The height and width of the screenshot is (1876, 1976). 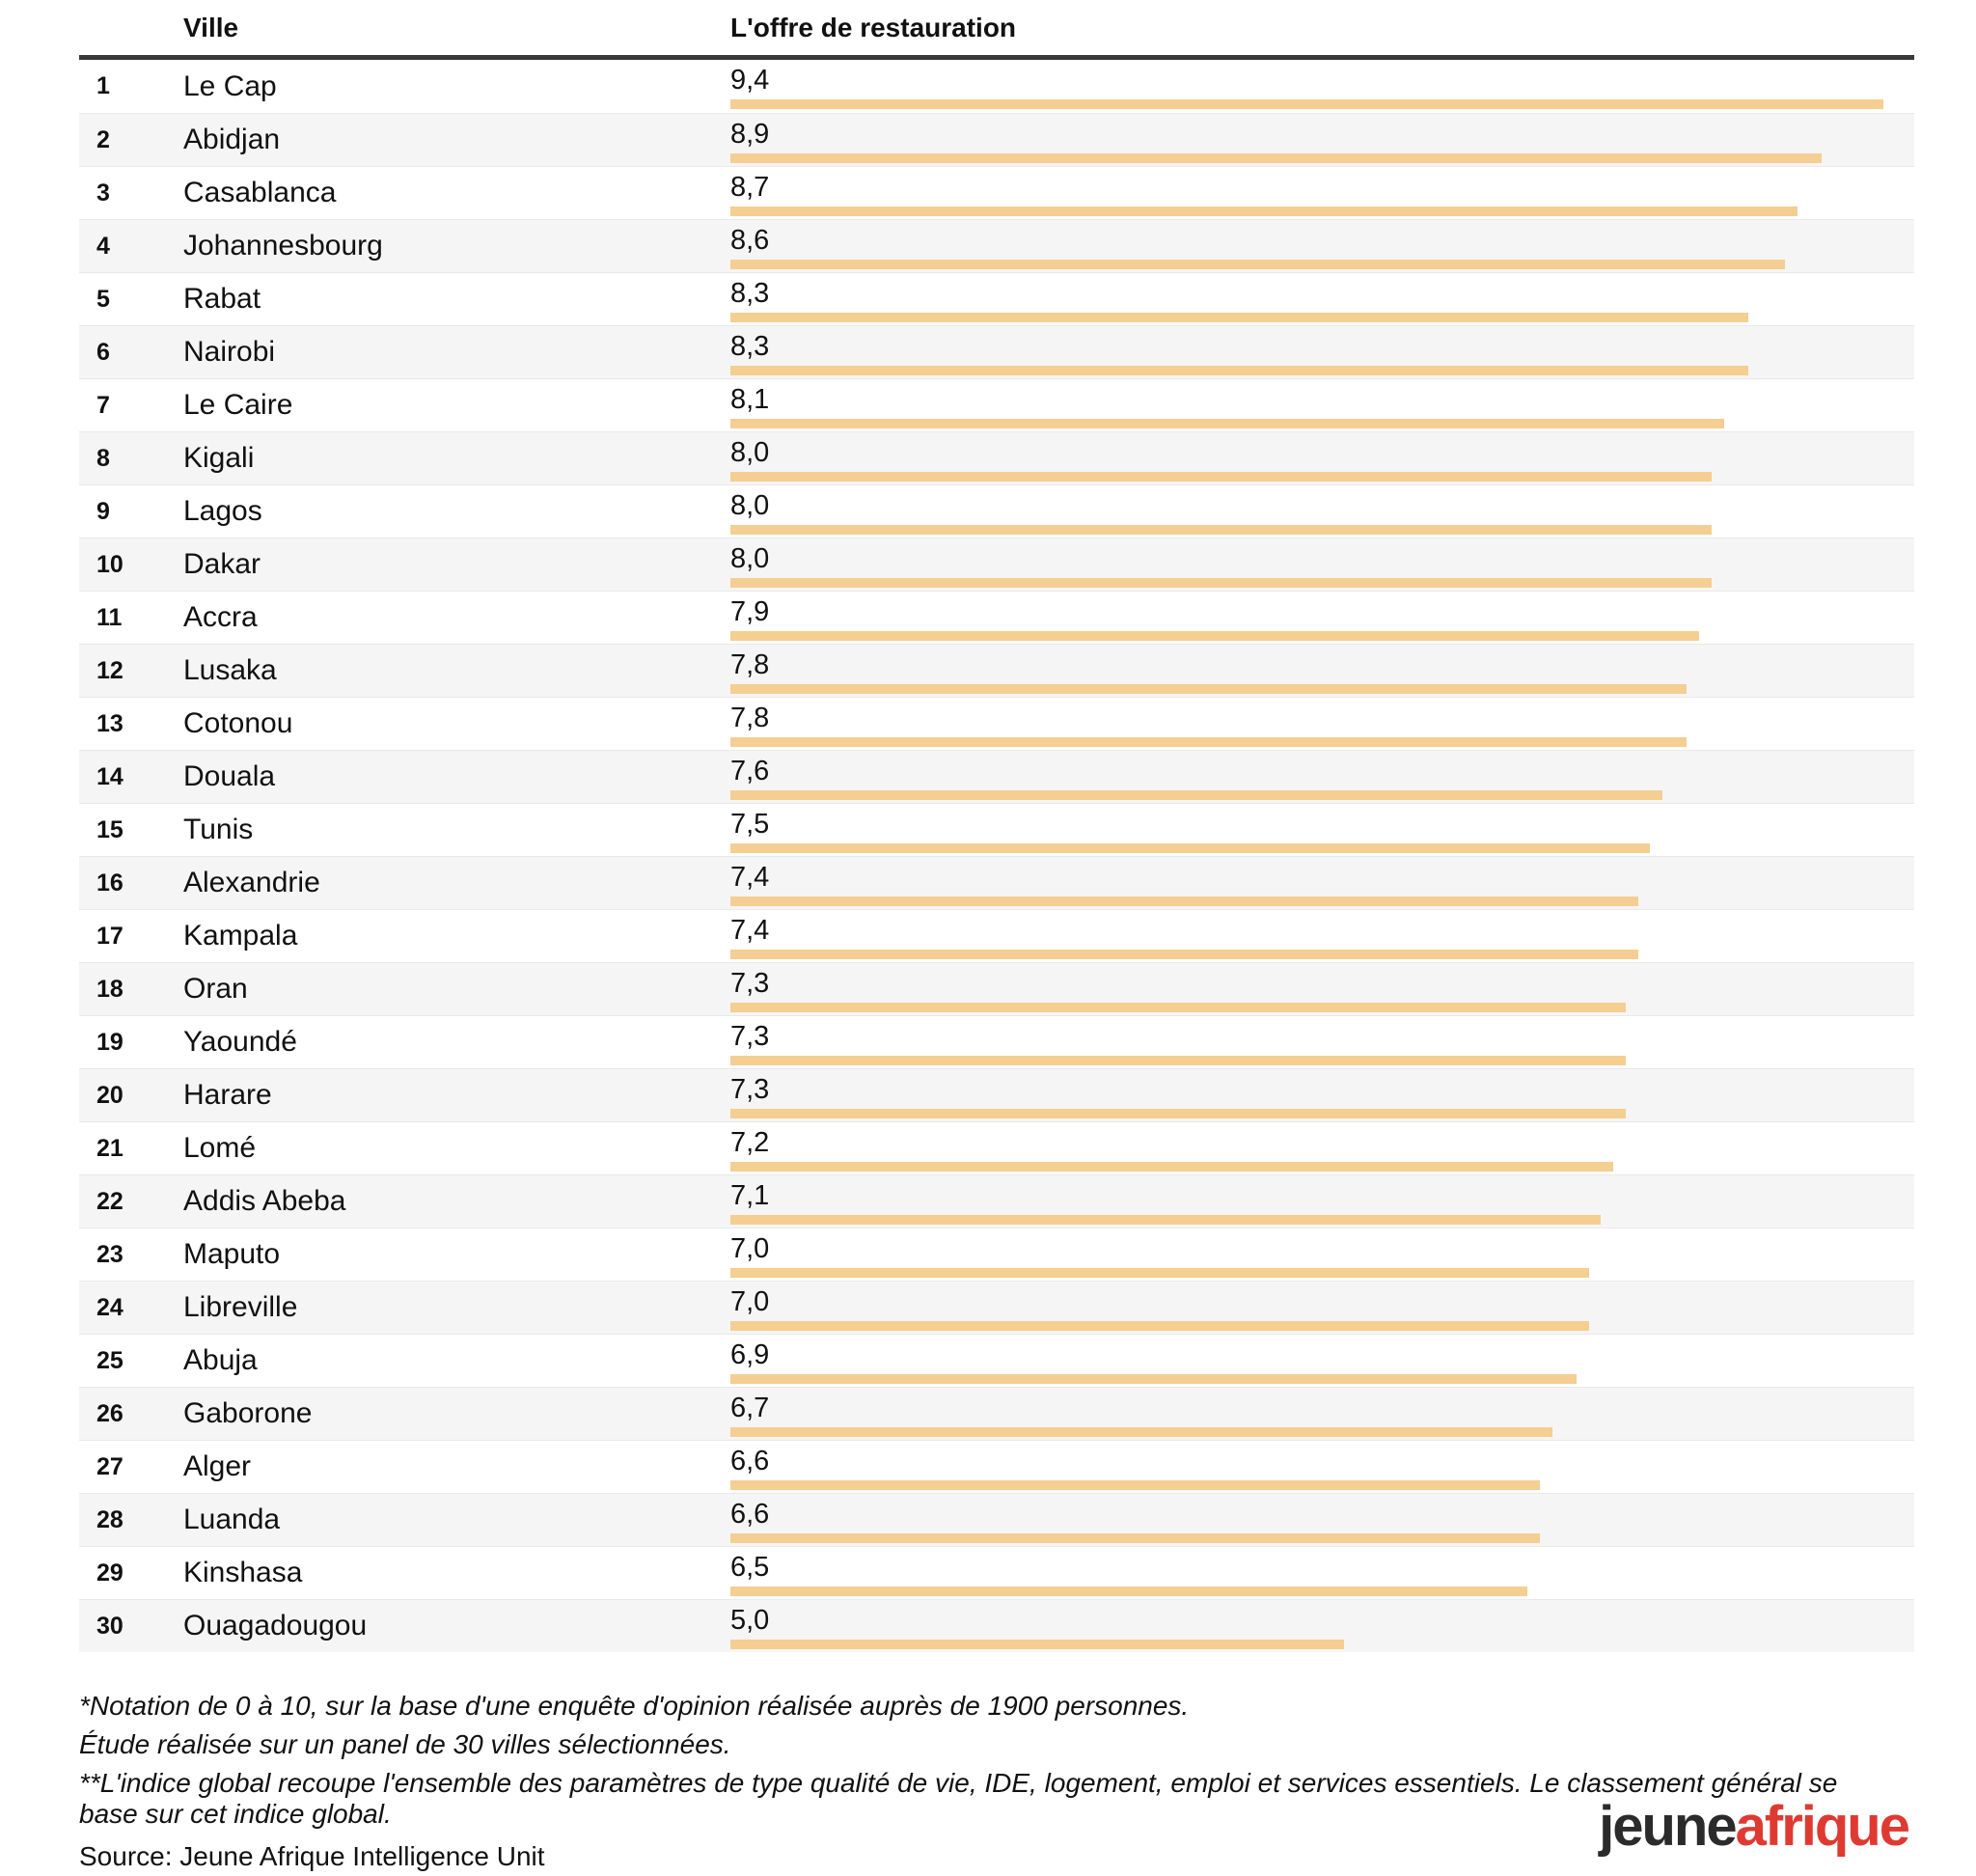 What do you see at coordinates (110, 1626) in the screenshot?
I see `rank-cell: 30` at bounding box center [110, 1626].